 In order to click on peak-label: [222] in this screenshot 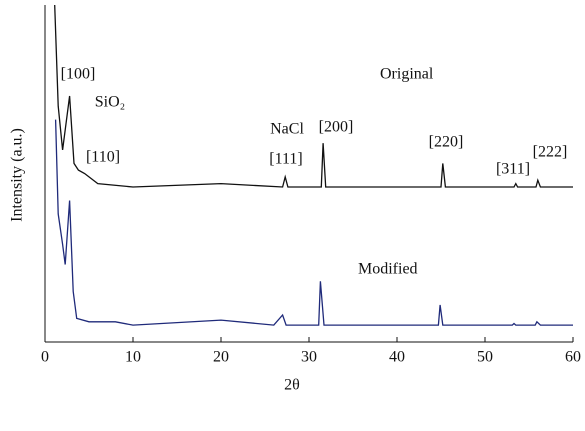, I will do `click(550, 152)`.